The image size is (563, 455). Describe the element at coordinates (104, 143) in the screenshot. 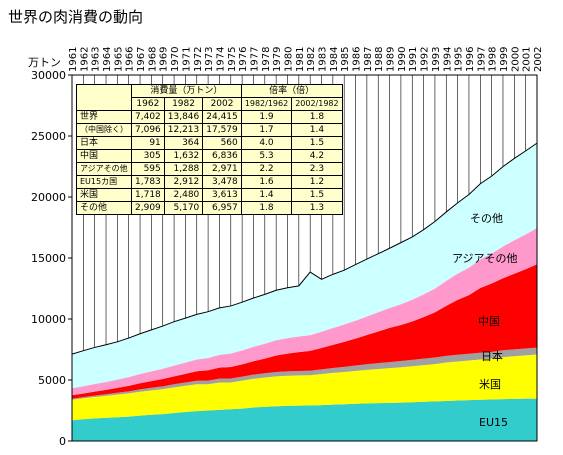

I see `row-label: 日本` at that location.